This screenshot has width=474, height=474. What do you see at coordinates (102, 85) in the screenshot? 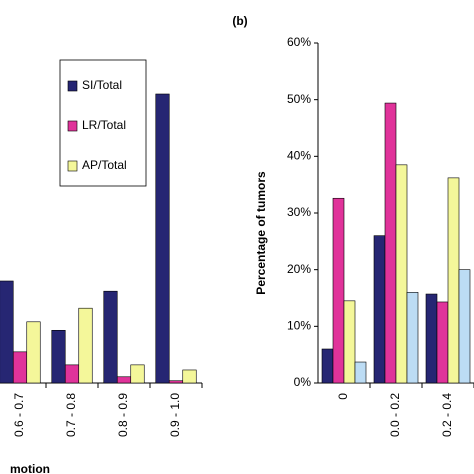
I see `legend-label: SI/Total` at bounding box center [102, 85].